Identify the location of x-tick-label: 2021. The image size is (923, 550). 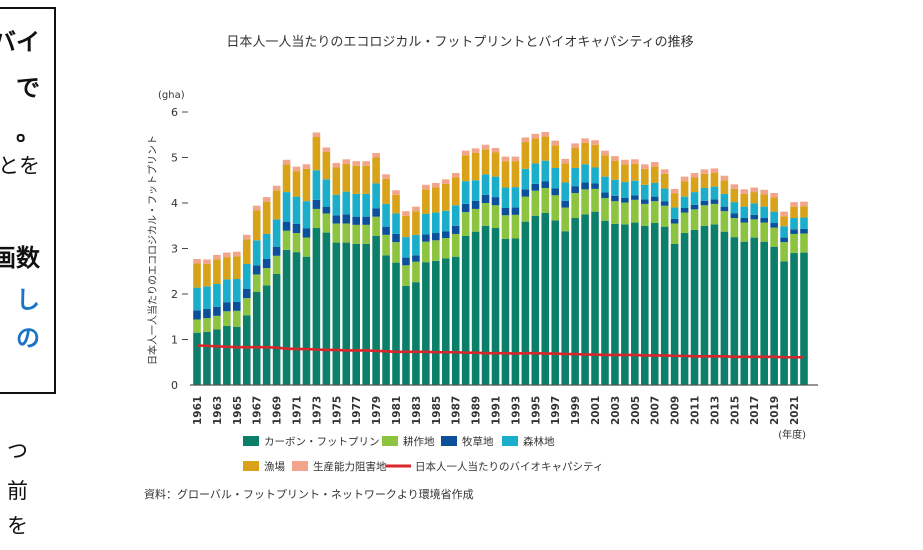
(795, 410).